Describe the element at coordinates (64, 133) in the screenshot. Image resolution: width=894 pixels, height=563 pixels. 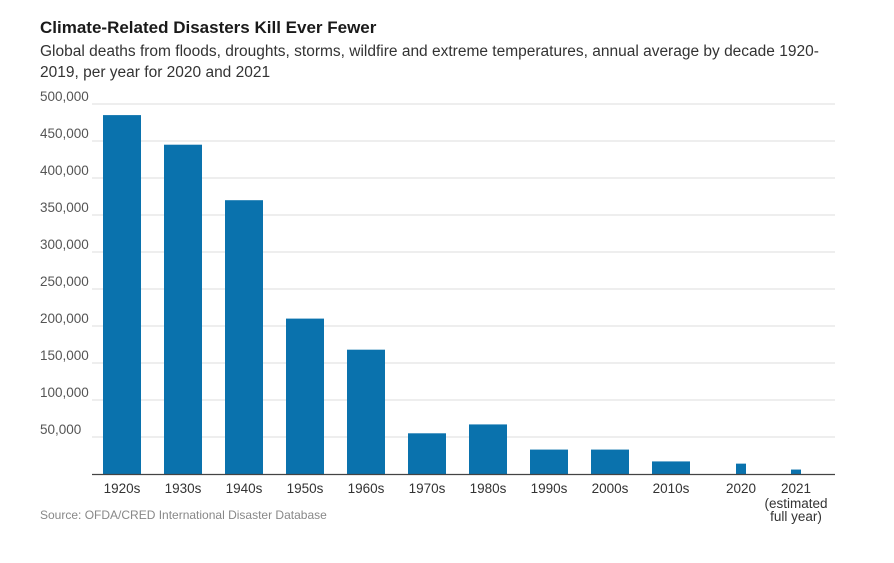
I see `y-tick-label: 450,000` at that location.